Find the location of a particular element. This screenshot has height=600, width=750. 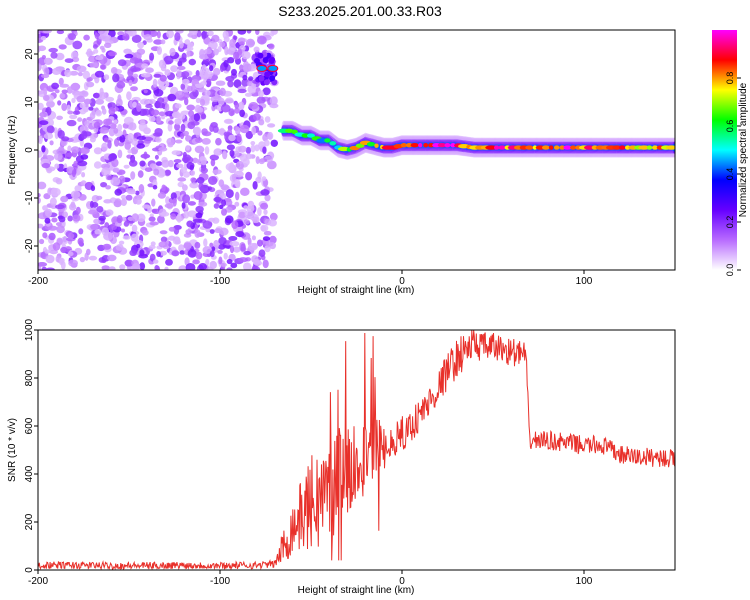

snr-x-ticks: -200 -100 0 100 is located at coordinates (310, 578).